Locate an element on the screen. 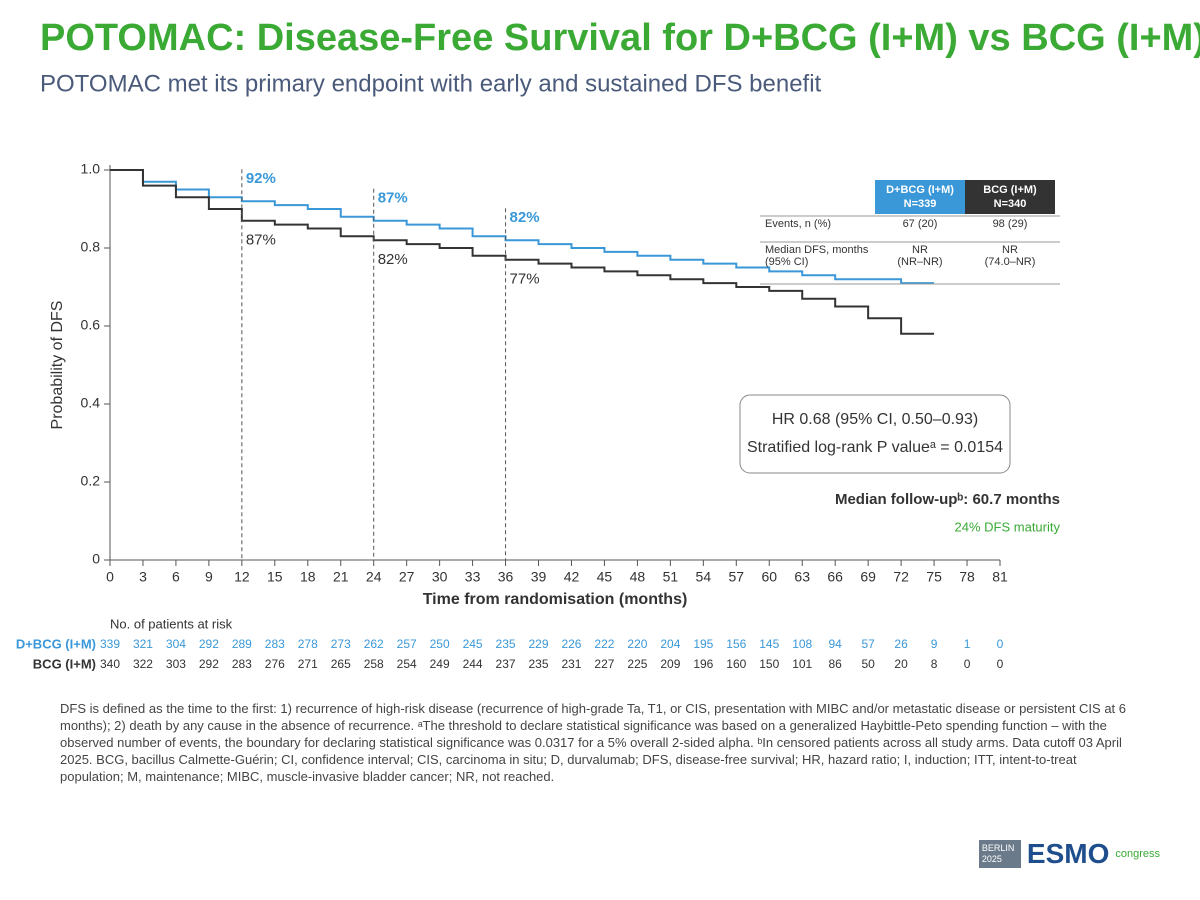 The image size is (1200, 900). logo: BERLIN 2025 ESMO congress is located at coordinates (1069, 854).